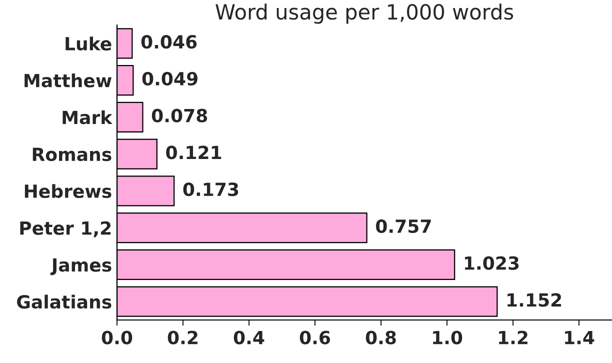 This screenshot has height=363, width=612. What do you see at coordinates (513, 337) in the screenshot?
I see `x-tick-label: 1.2` at bounding box center [513, 337].